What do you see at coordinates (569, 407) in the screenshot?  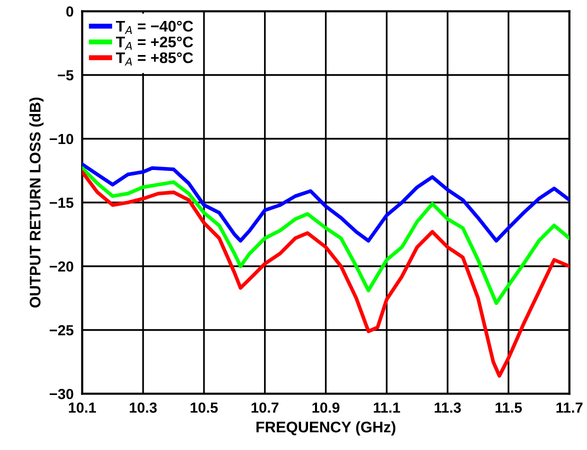 I see `x-tick-label: 11.7` at bounding box center [569, 407].